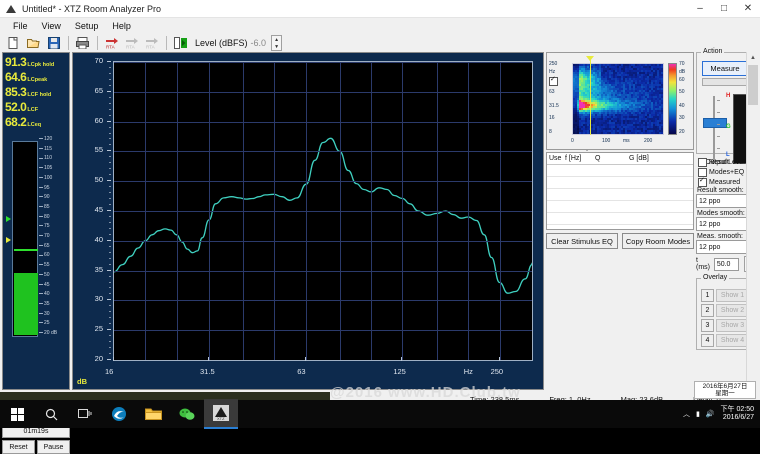 Image resolution: width=760 pixels, height=454 pixels. Describe the element at coordinates (724, 8) in the screenshot. I see `maximize-button: □` at that location.